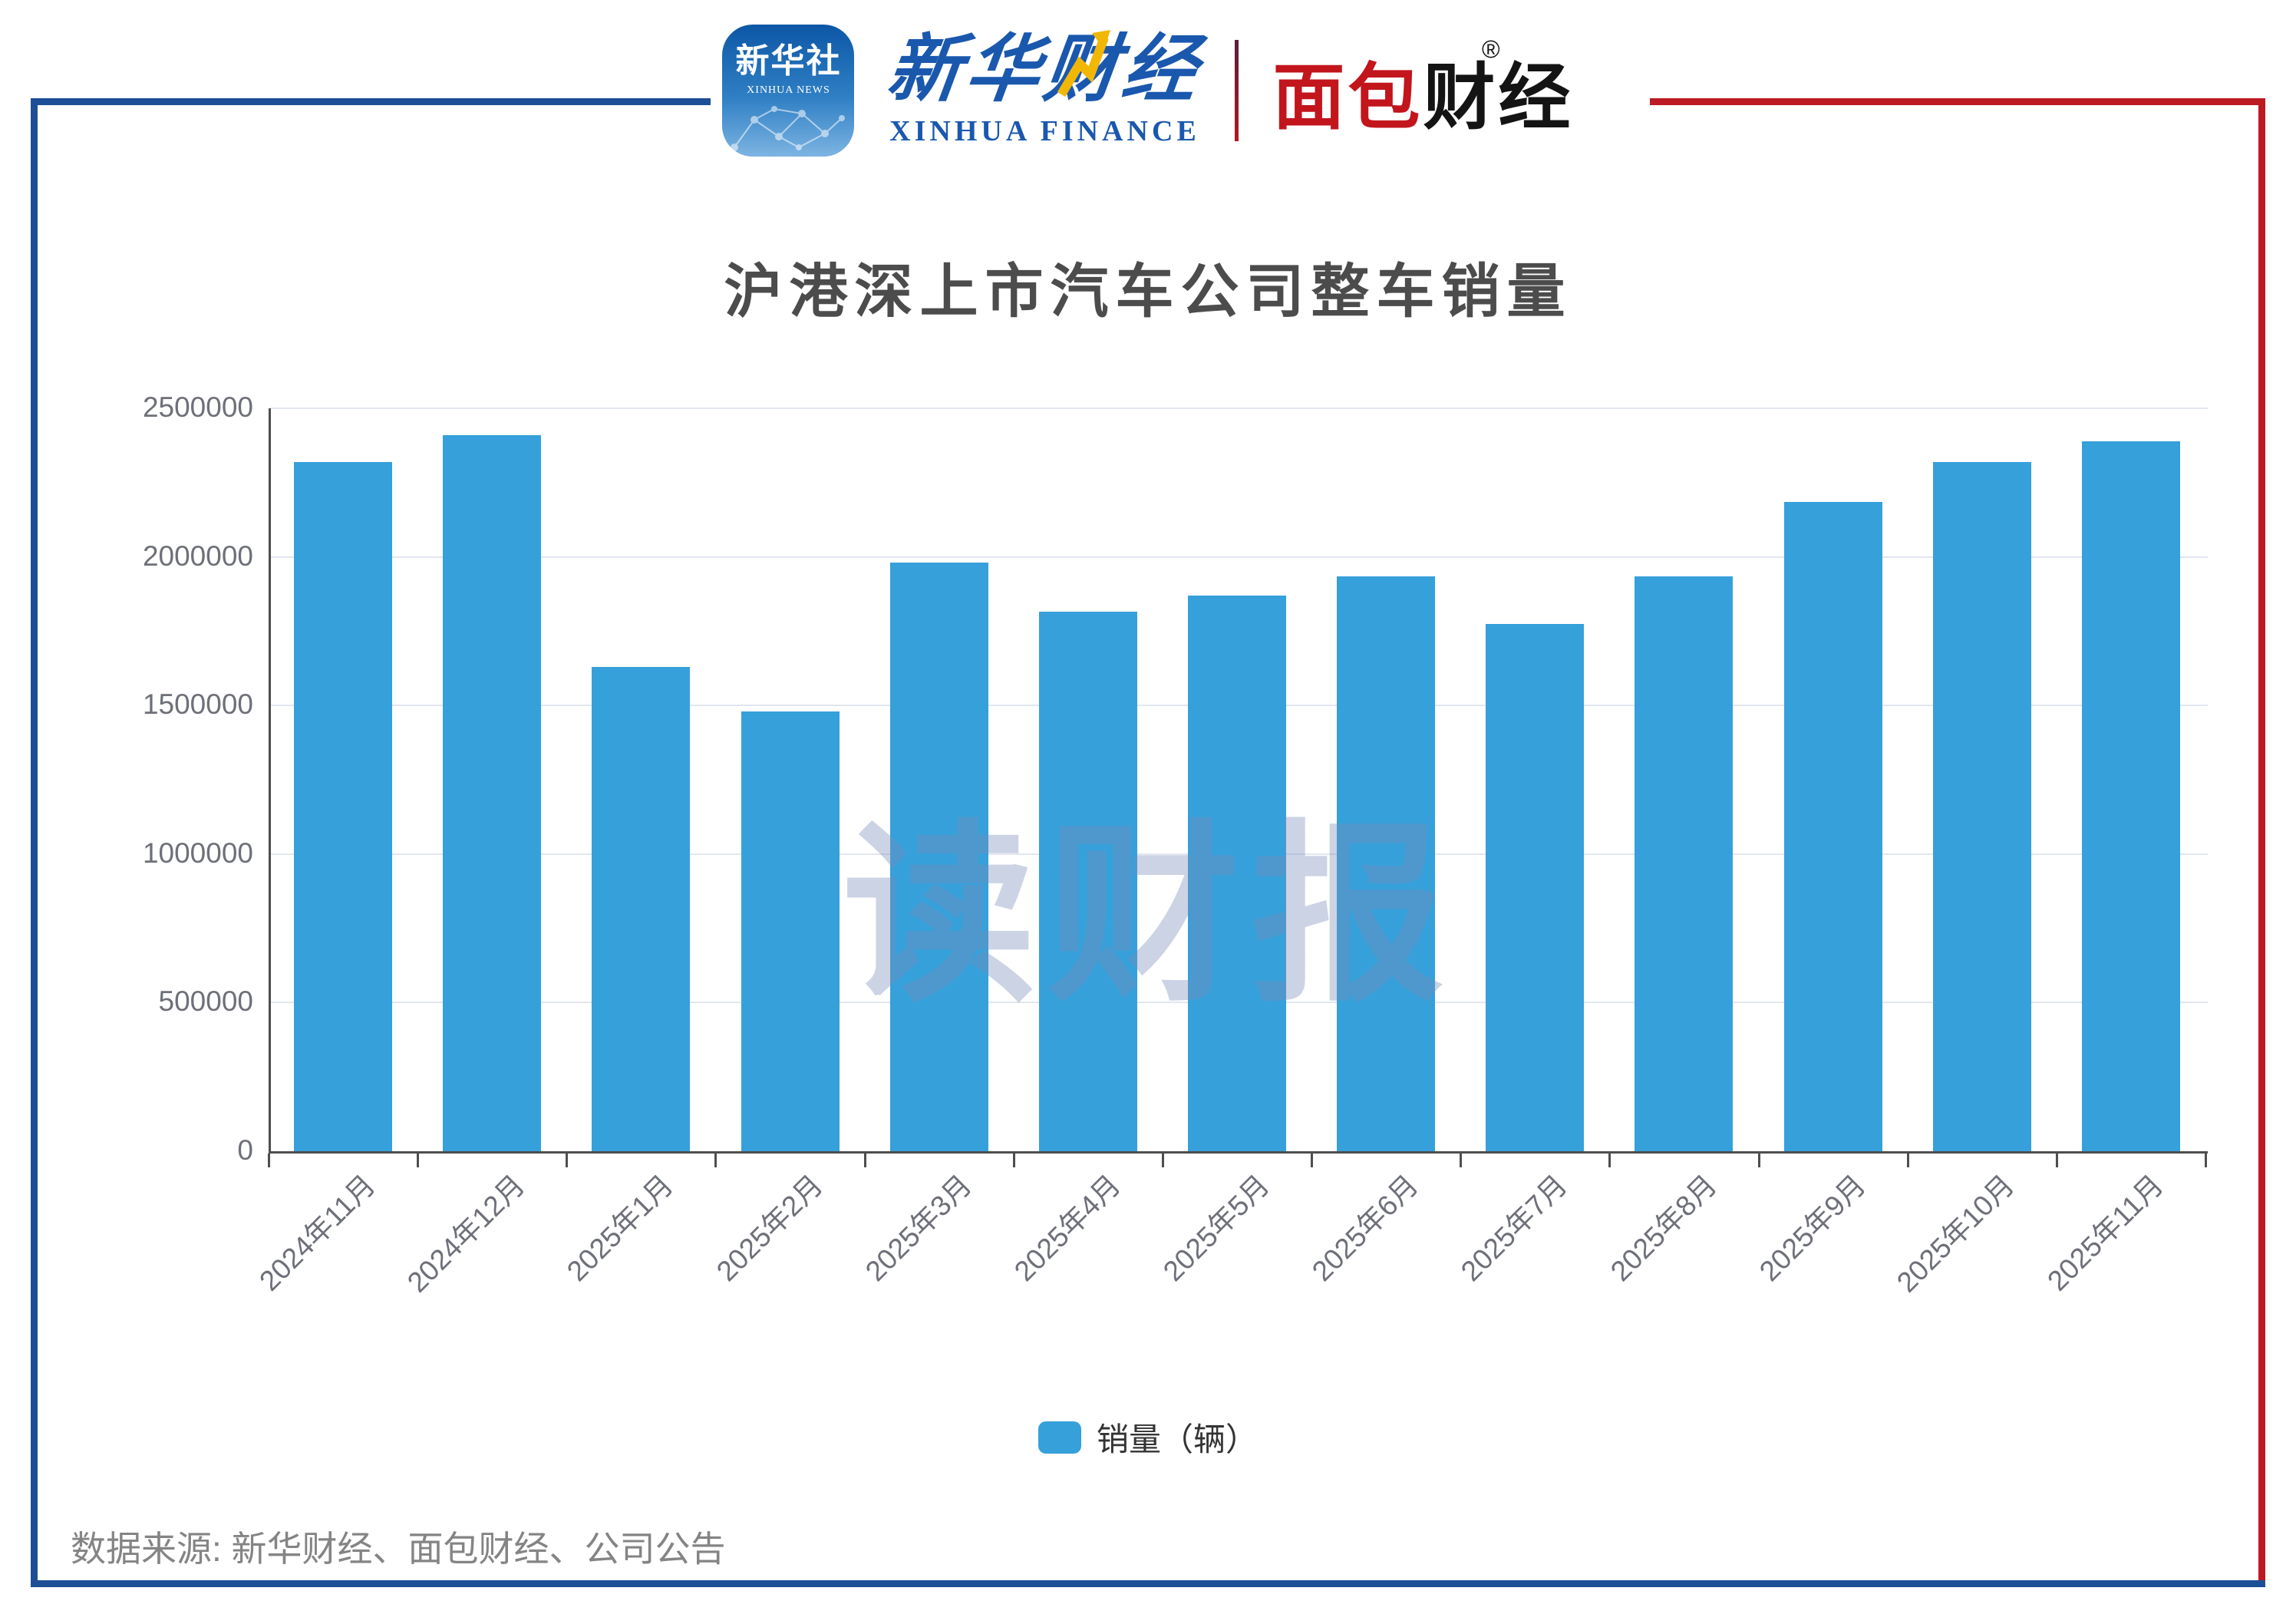 The image size is (2296, 1624). What do you see at coordinates (1492, 49) in the screenshot?
I see `registered-trademark-icon: ®` at bounding box center [1492, 49].